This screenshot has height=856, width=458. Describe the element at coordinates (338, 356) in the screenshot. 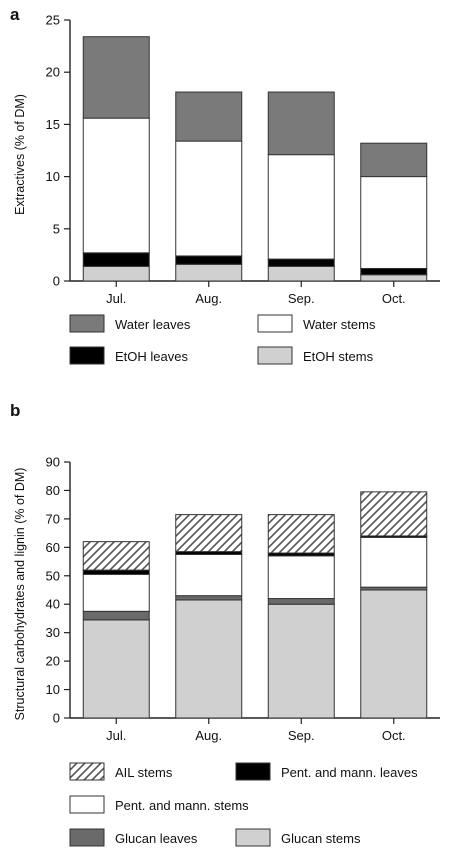

I see `legend-label-etoh-stems: EtOH stems` at that location.